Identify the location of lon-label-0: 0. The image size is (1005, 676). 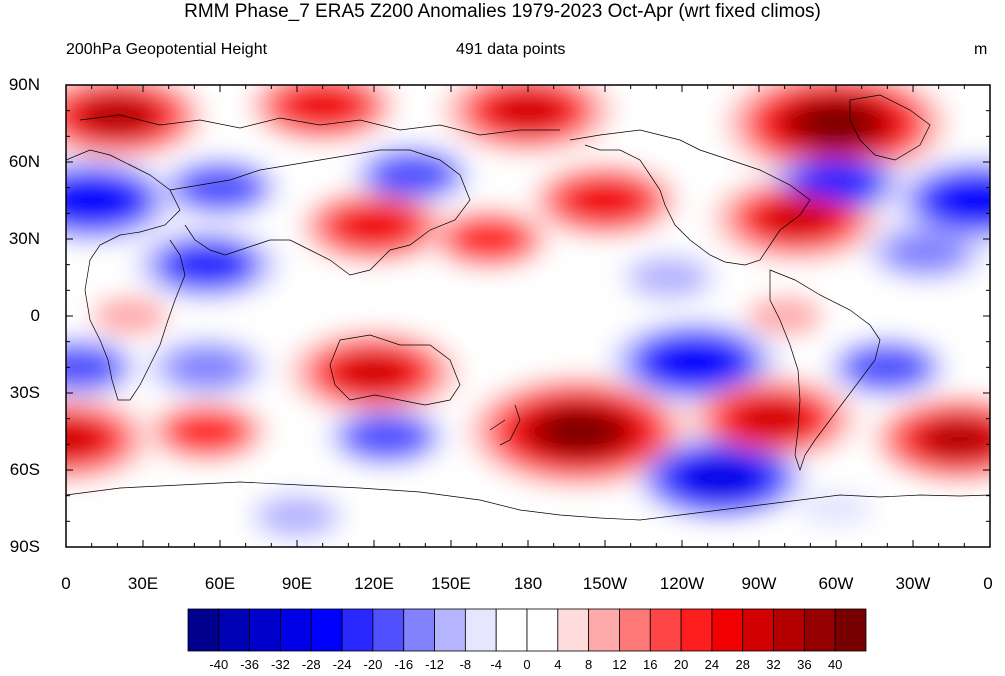
(66, 583).